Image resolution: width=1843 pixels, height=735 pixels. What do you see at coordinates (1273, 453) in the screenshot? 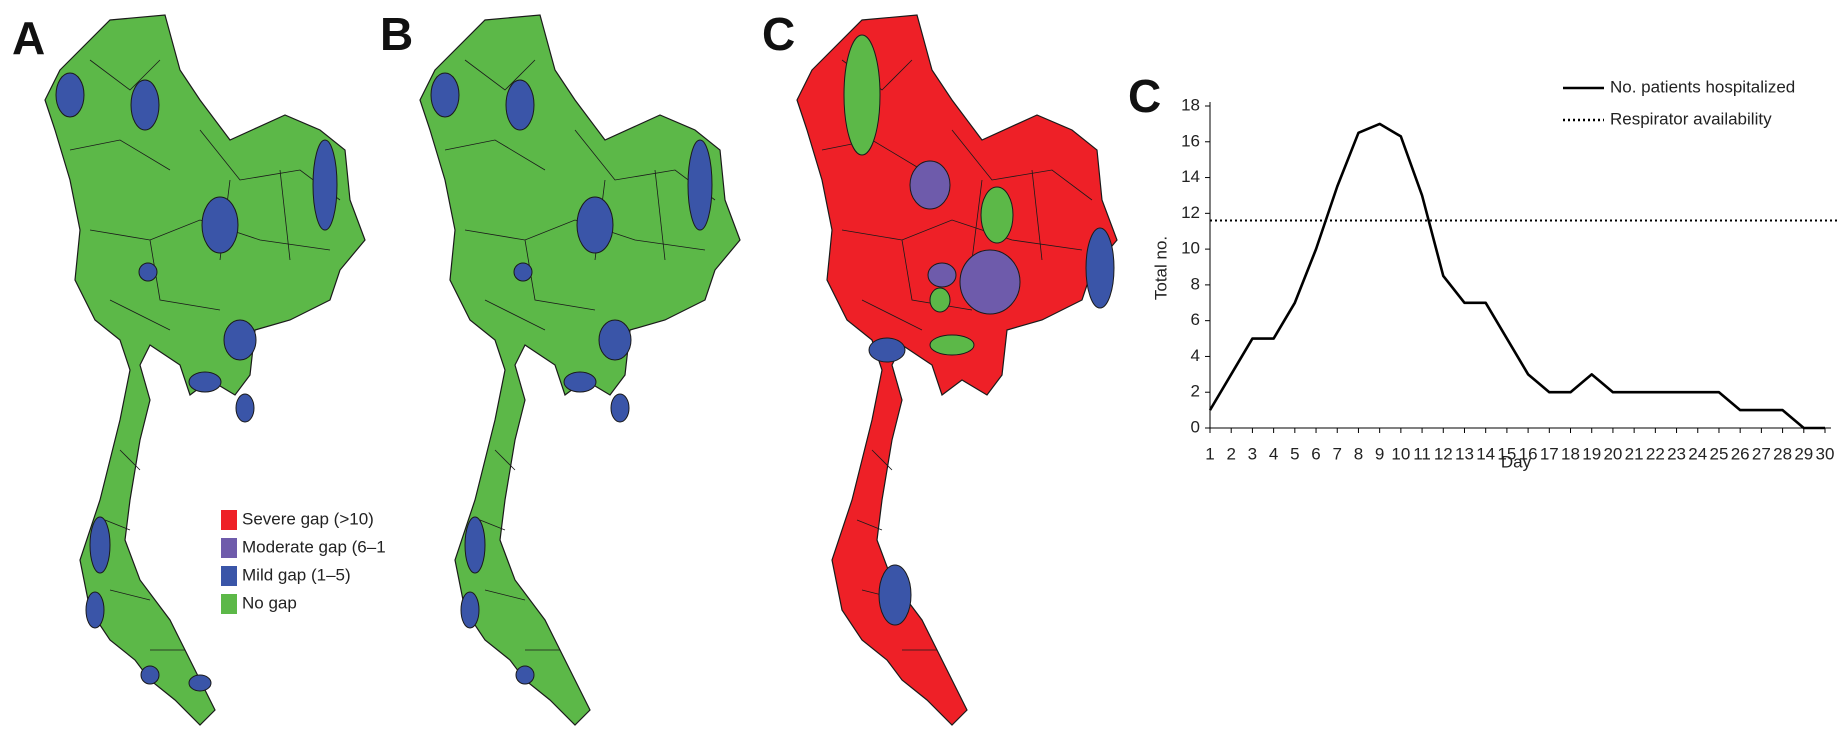
I see `x-tick-label: 4` at bounding box center [1273, 453].